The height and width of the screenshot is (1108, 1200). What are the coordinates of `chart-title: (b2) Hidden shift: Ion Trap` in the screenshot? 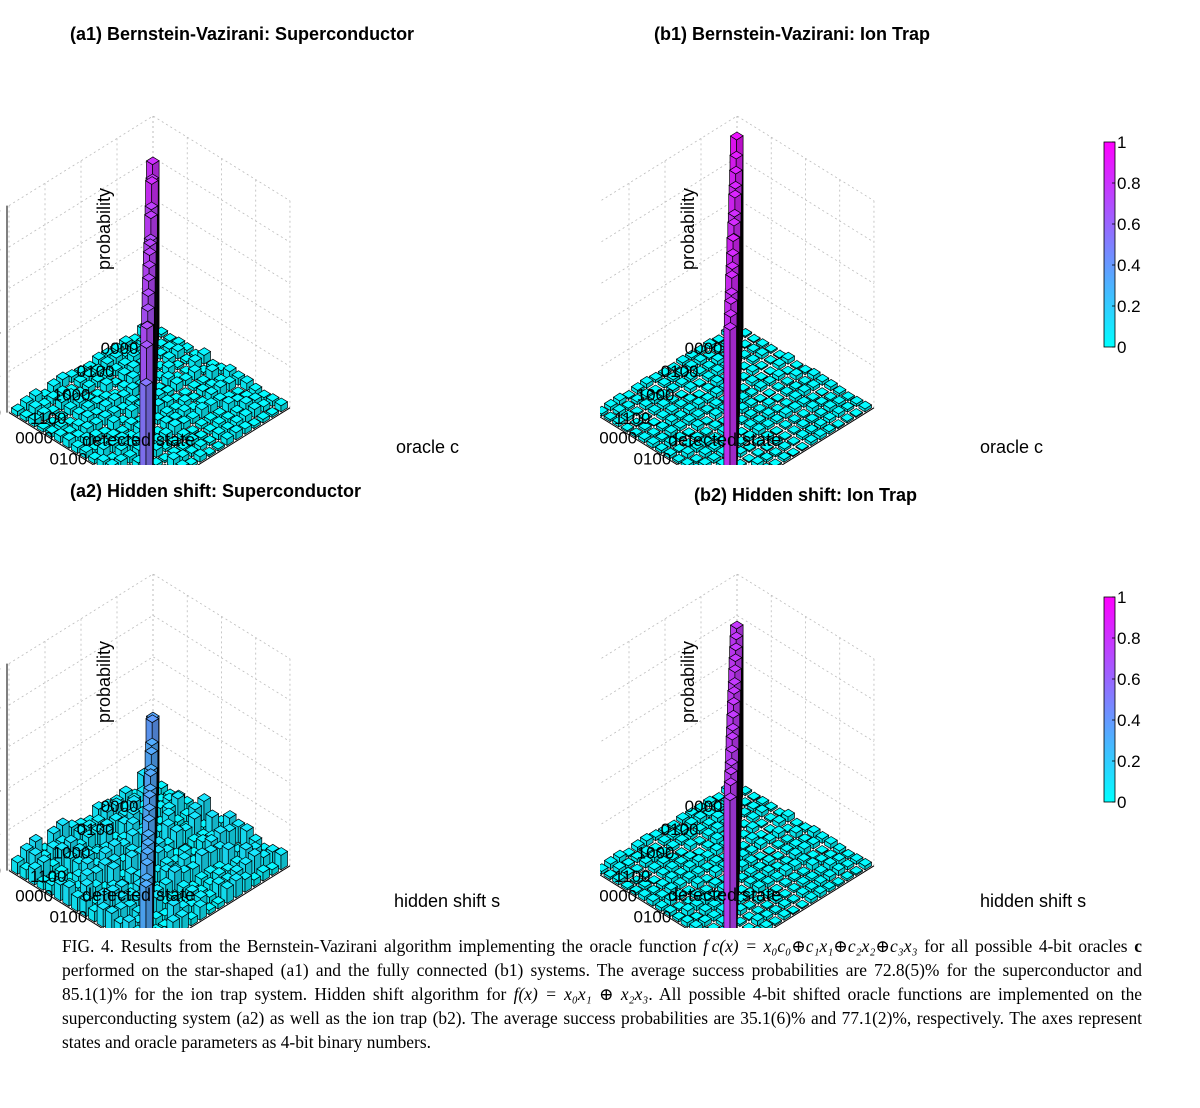 It's located at (805, 495).